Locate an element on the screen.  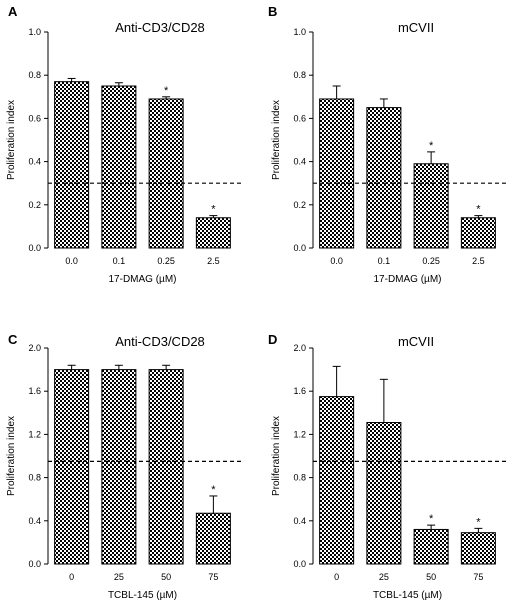
panel-label: C is located at coordinates (13, 339).